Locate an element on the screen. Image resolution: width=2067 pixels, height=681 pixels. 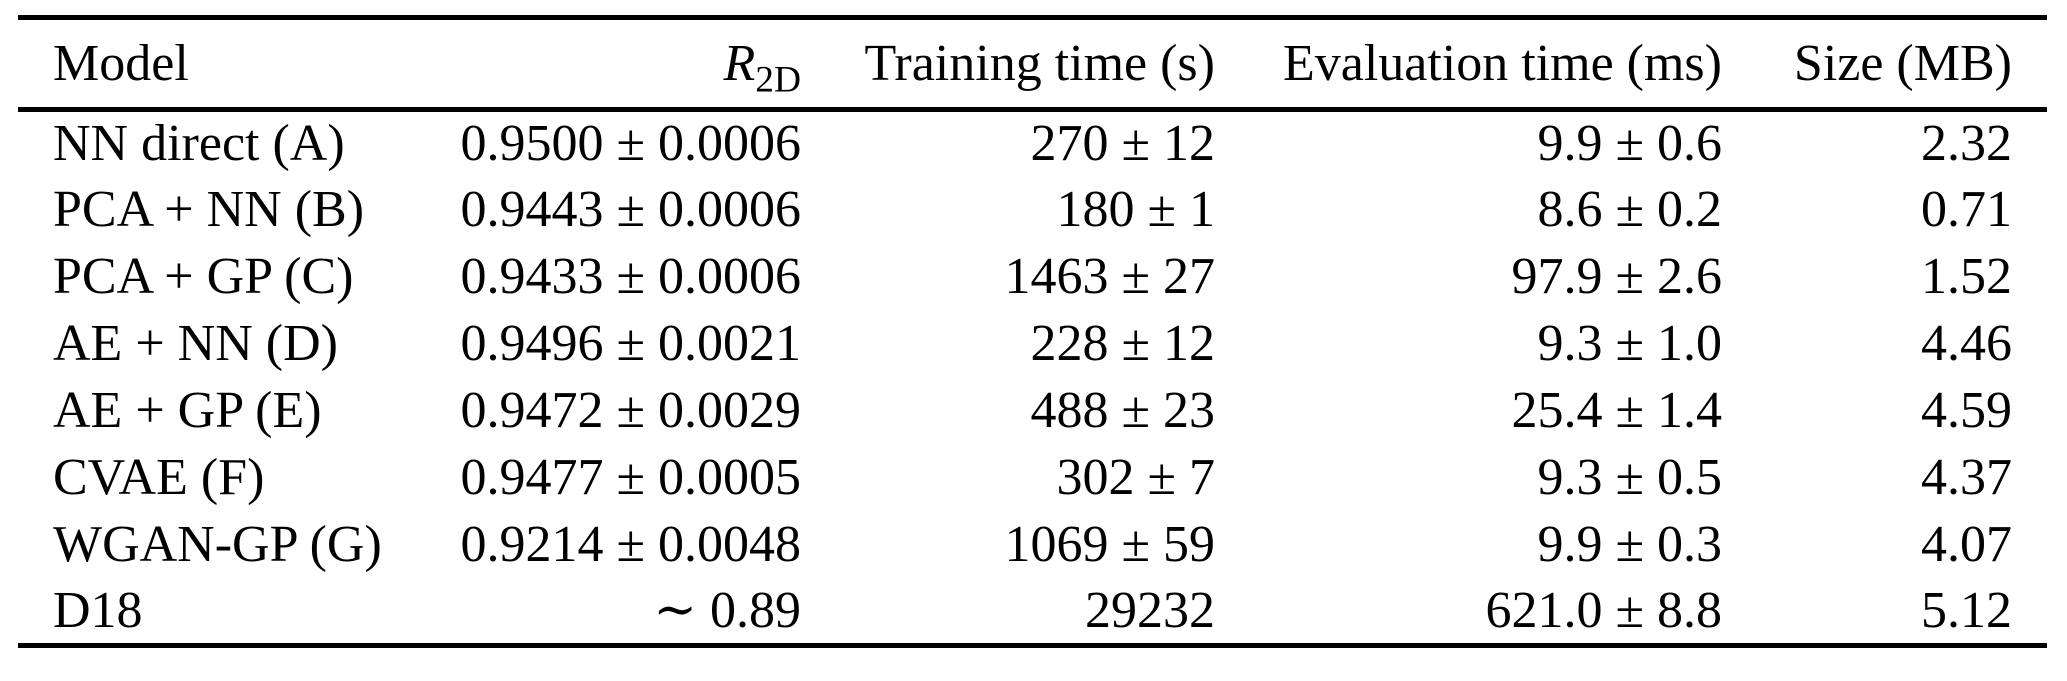
col-header-model: Model is located at coordinates (121, 63).